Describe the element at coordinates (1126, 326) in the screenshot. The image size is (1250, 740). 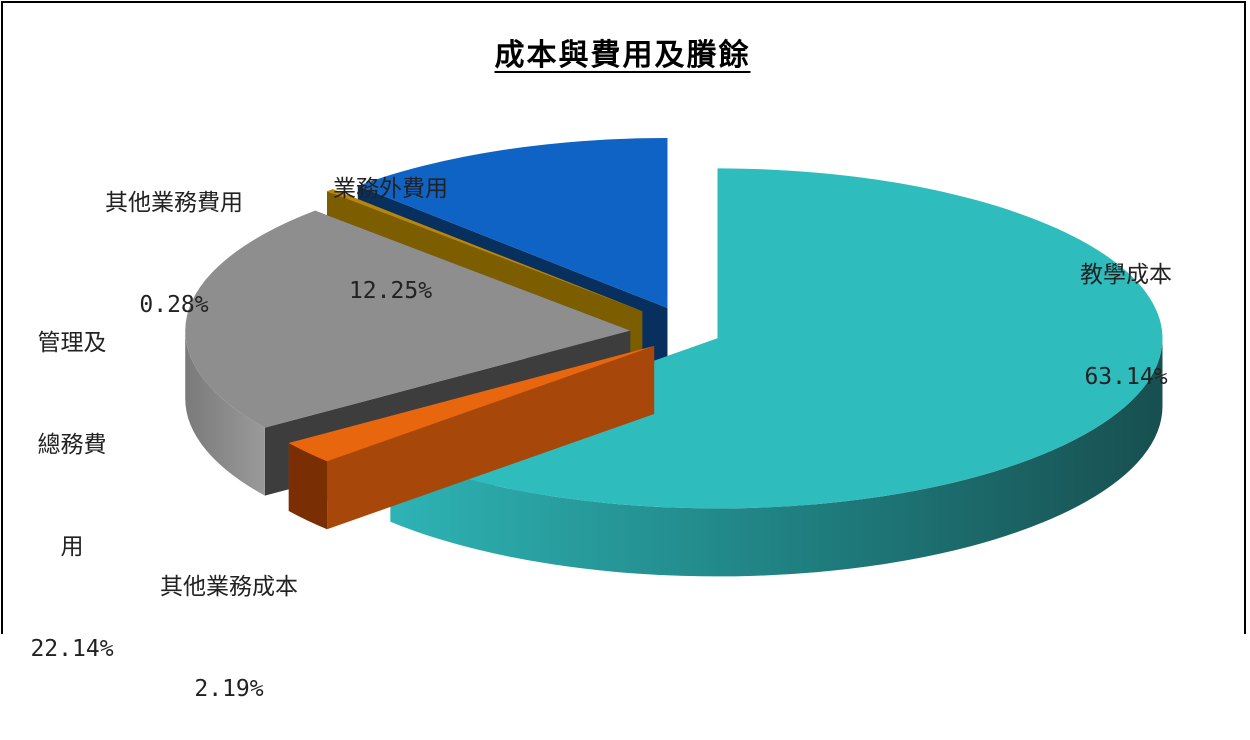
I see `label-teaching: 教學成本 63.14%` at that location.